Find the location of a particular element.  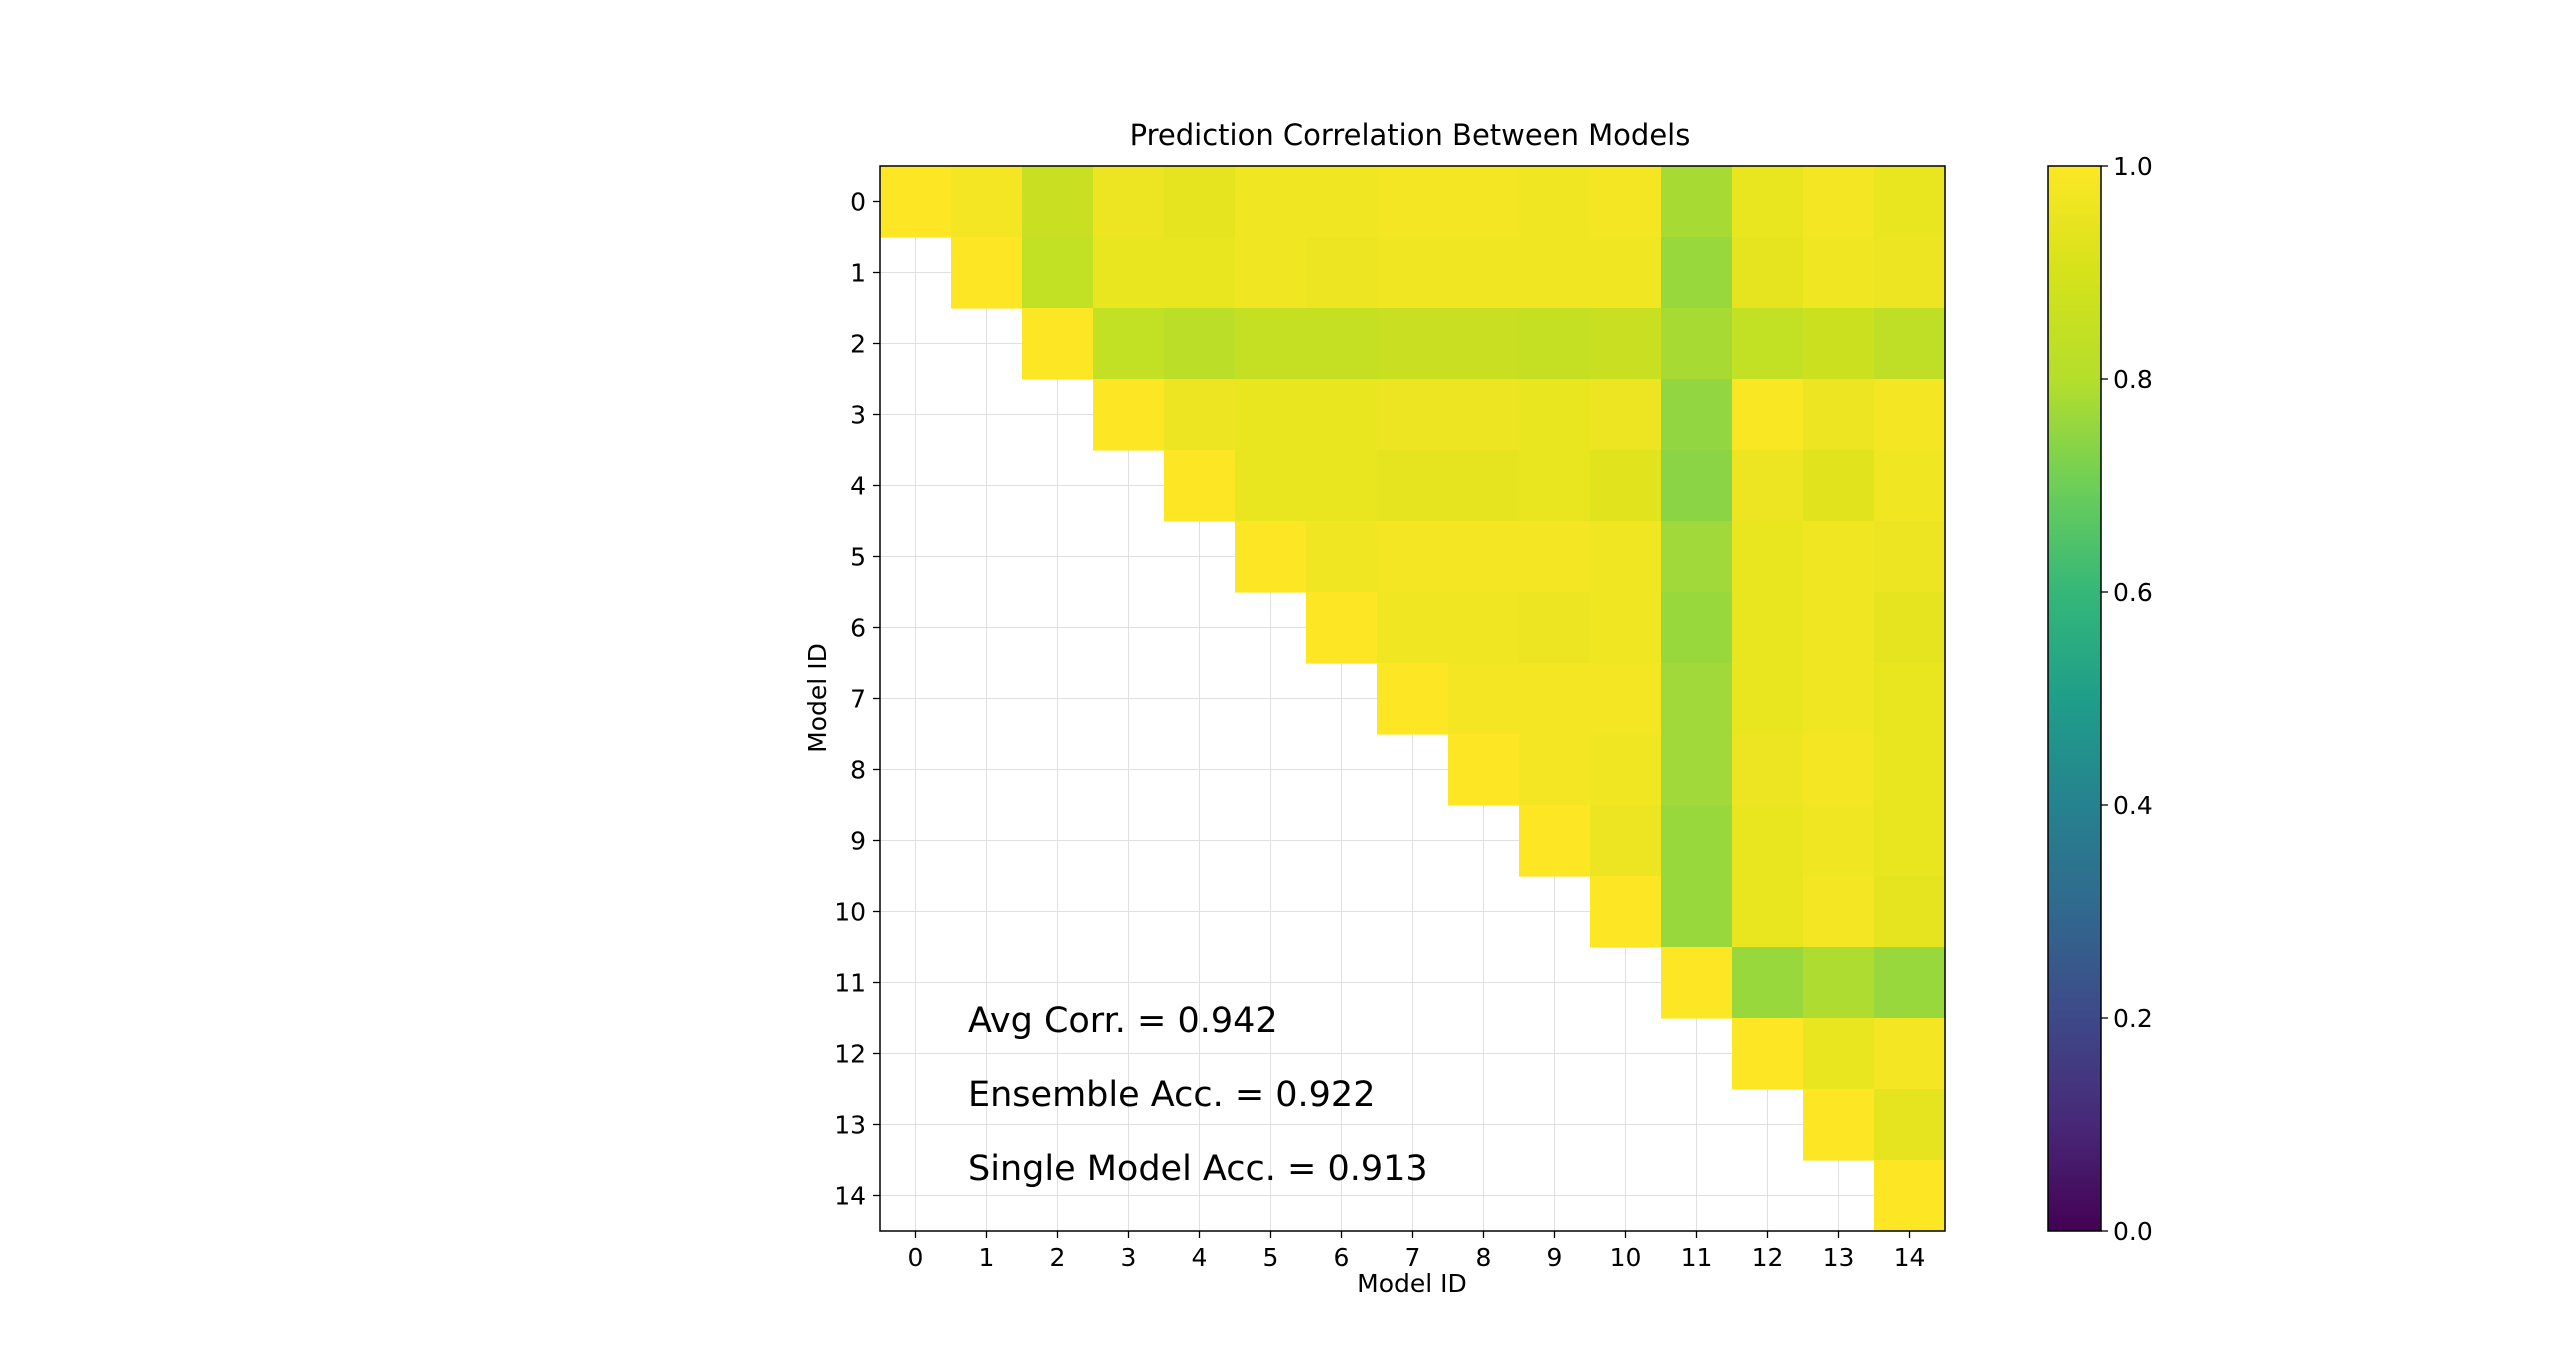

y-tick-label: 9 is located at coordinates (858, 841).